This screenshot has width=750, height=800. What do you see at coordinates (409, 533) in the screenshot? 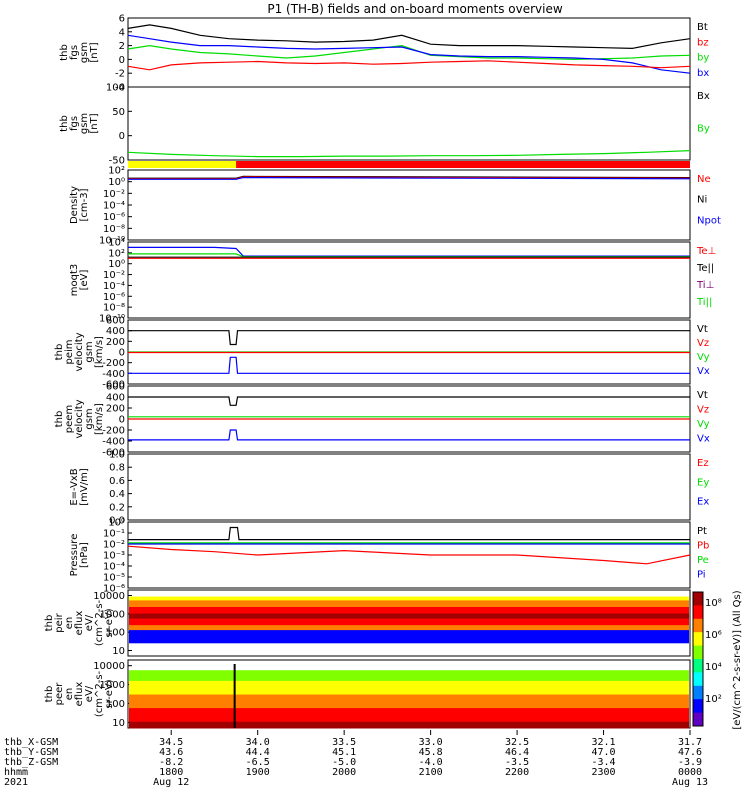
I see `series-pressure-Pt` at bounding box center [409, 533].